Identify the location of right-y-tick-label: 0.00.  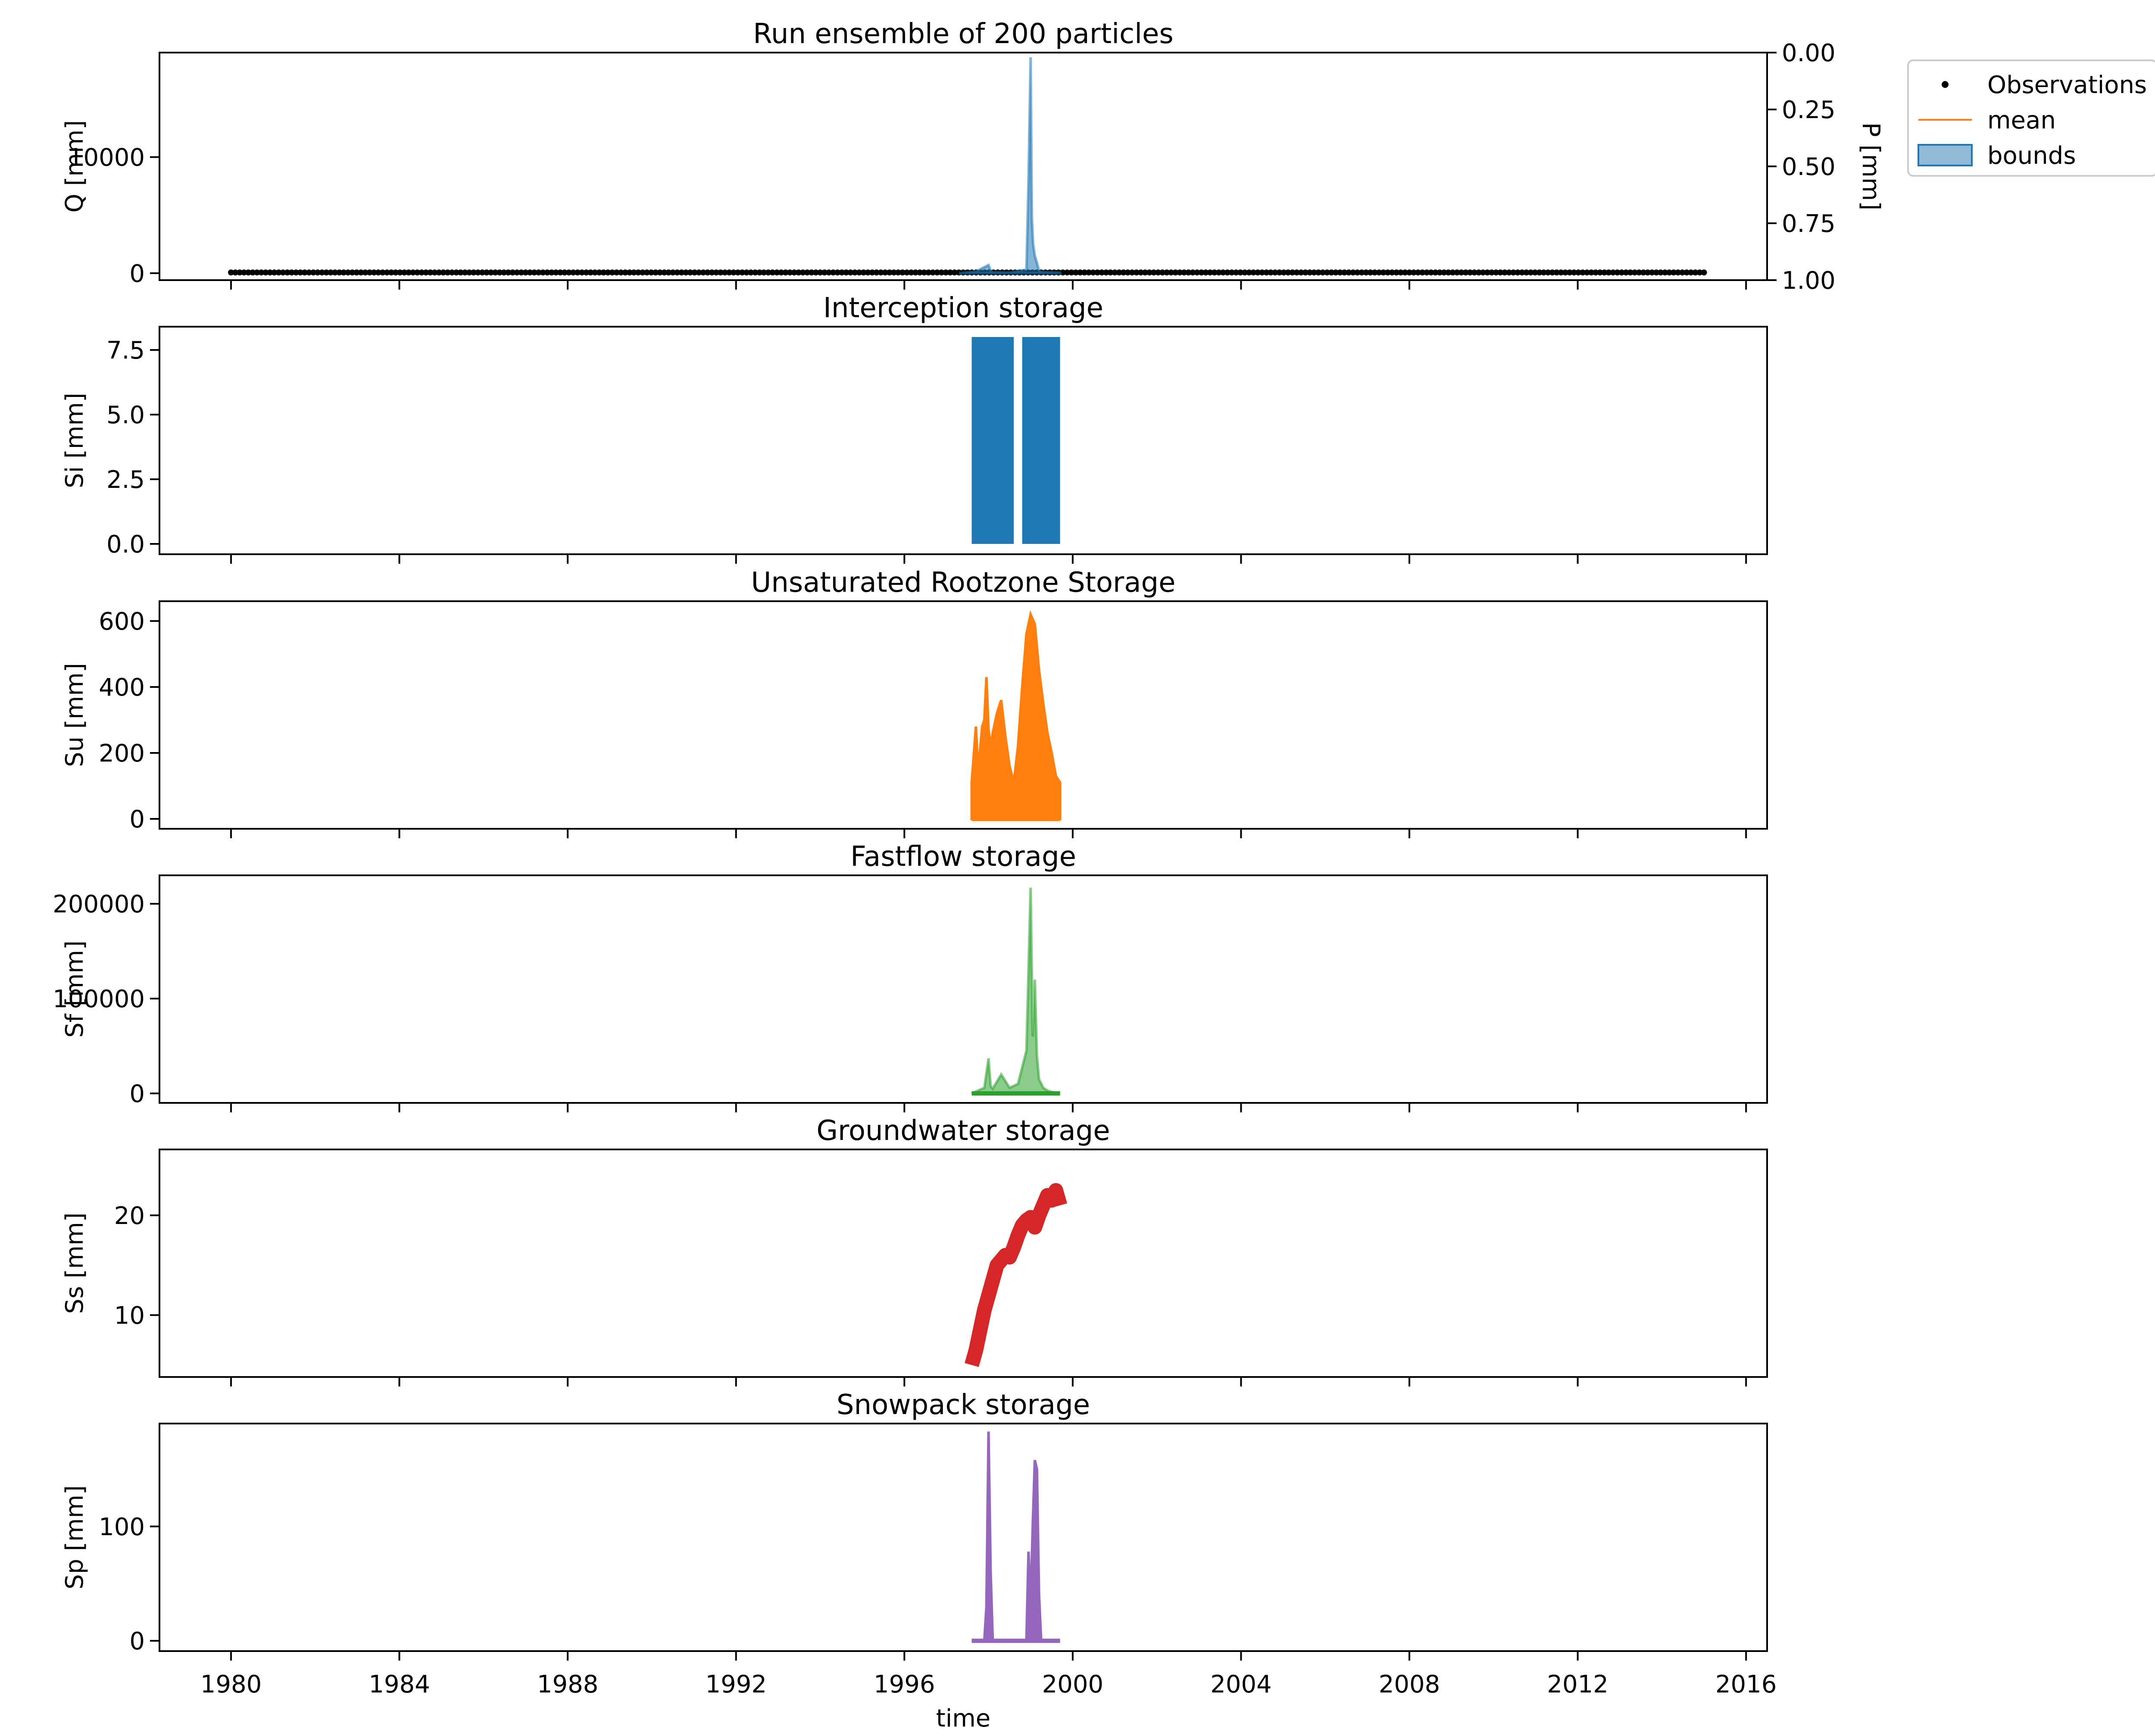
(1809, 53).